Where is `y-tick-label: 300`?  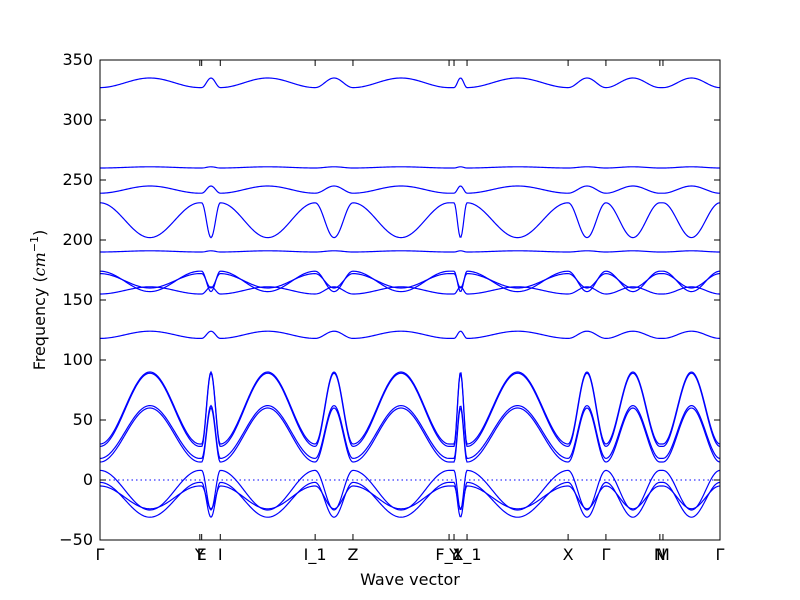
y-tick-label: 300 is located at coordinates (77, 119).